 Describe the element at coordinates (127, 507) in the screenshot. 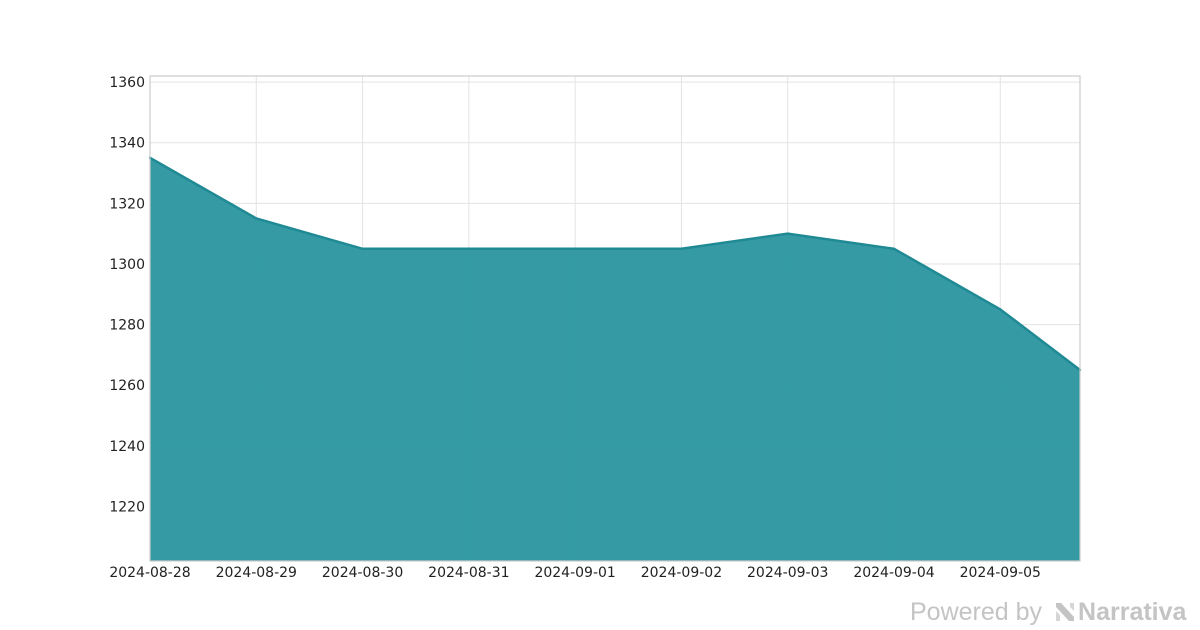

I see `y-tick-label: 1220` at that location.